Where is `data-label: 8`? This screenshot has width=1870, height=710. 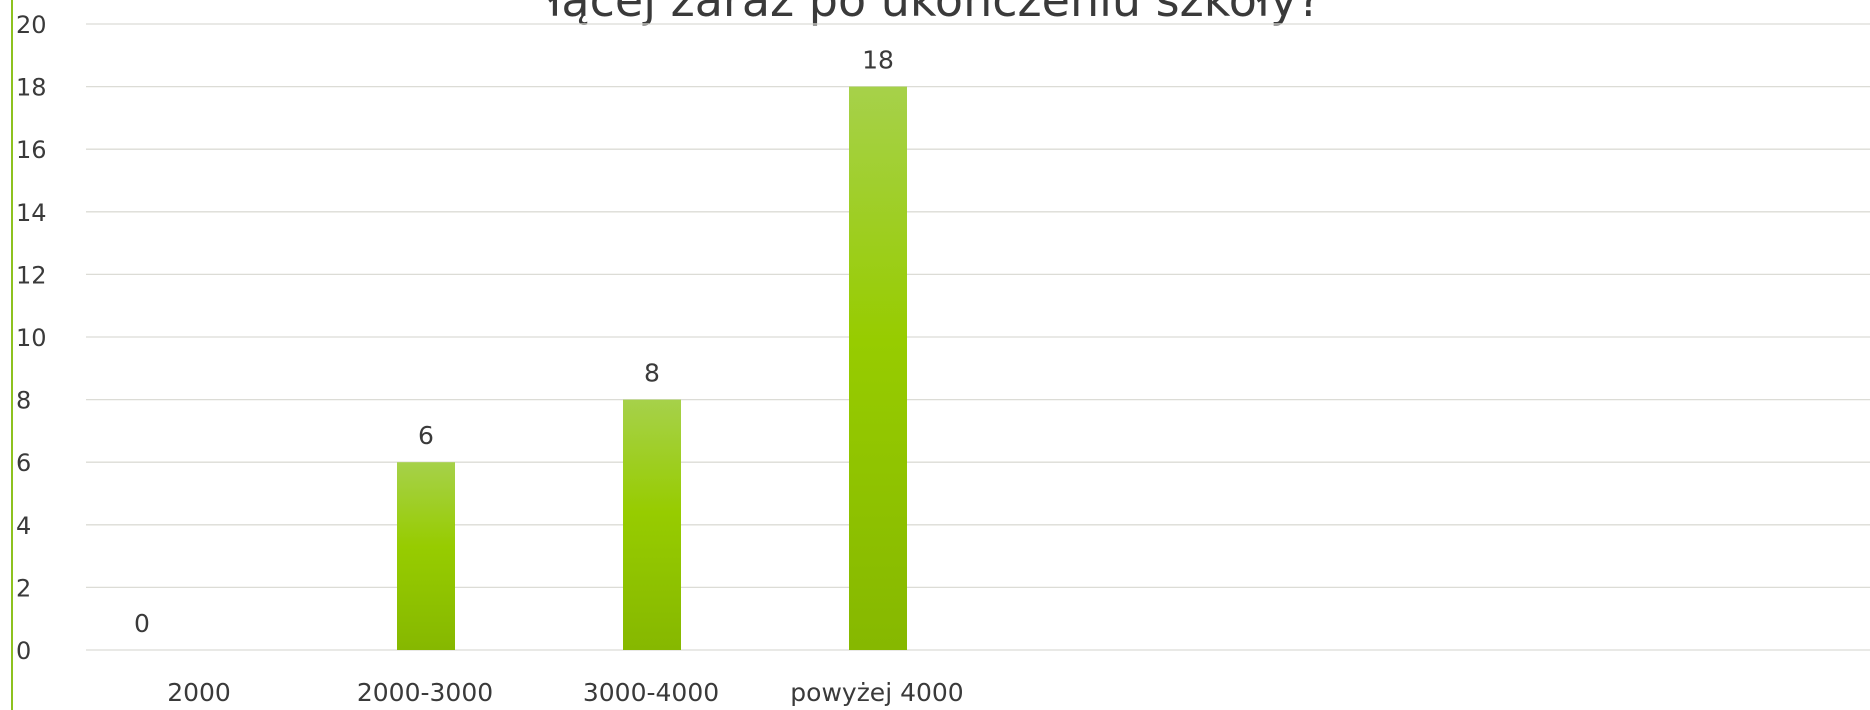 data-label: 8 is located at coordinates (652, 373).